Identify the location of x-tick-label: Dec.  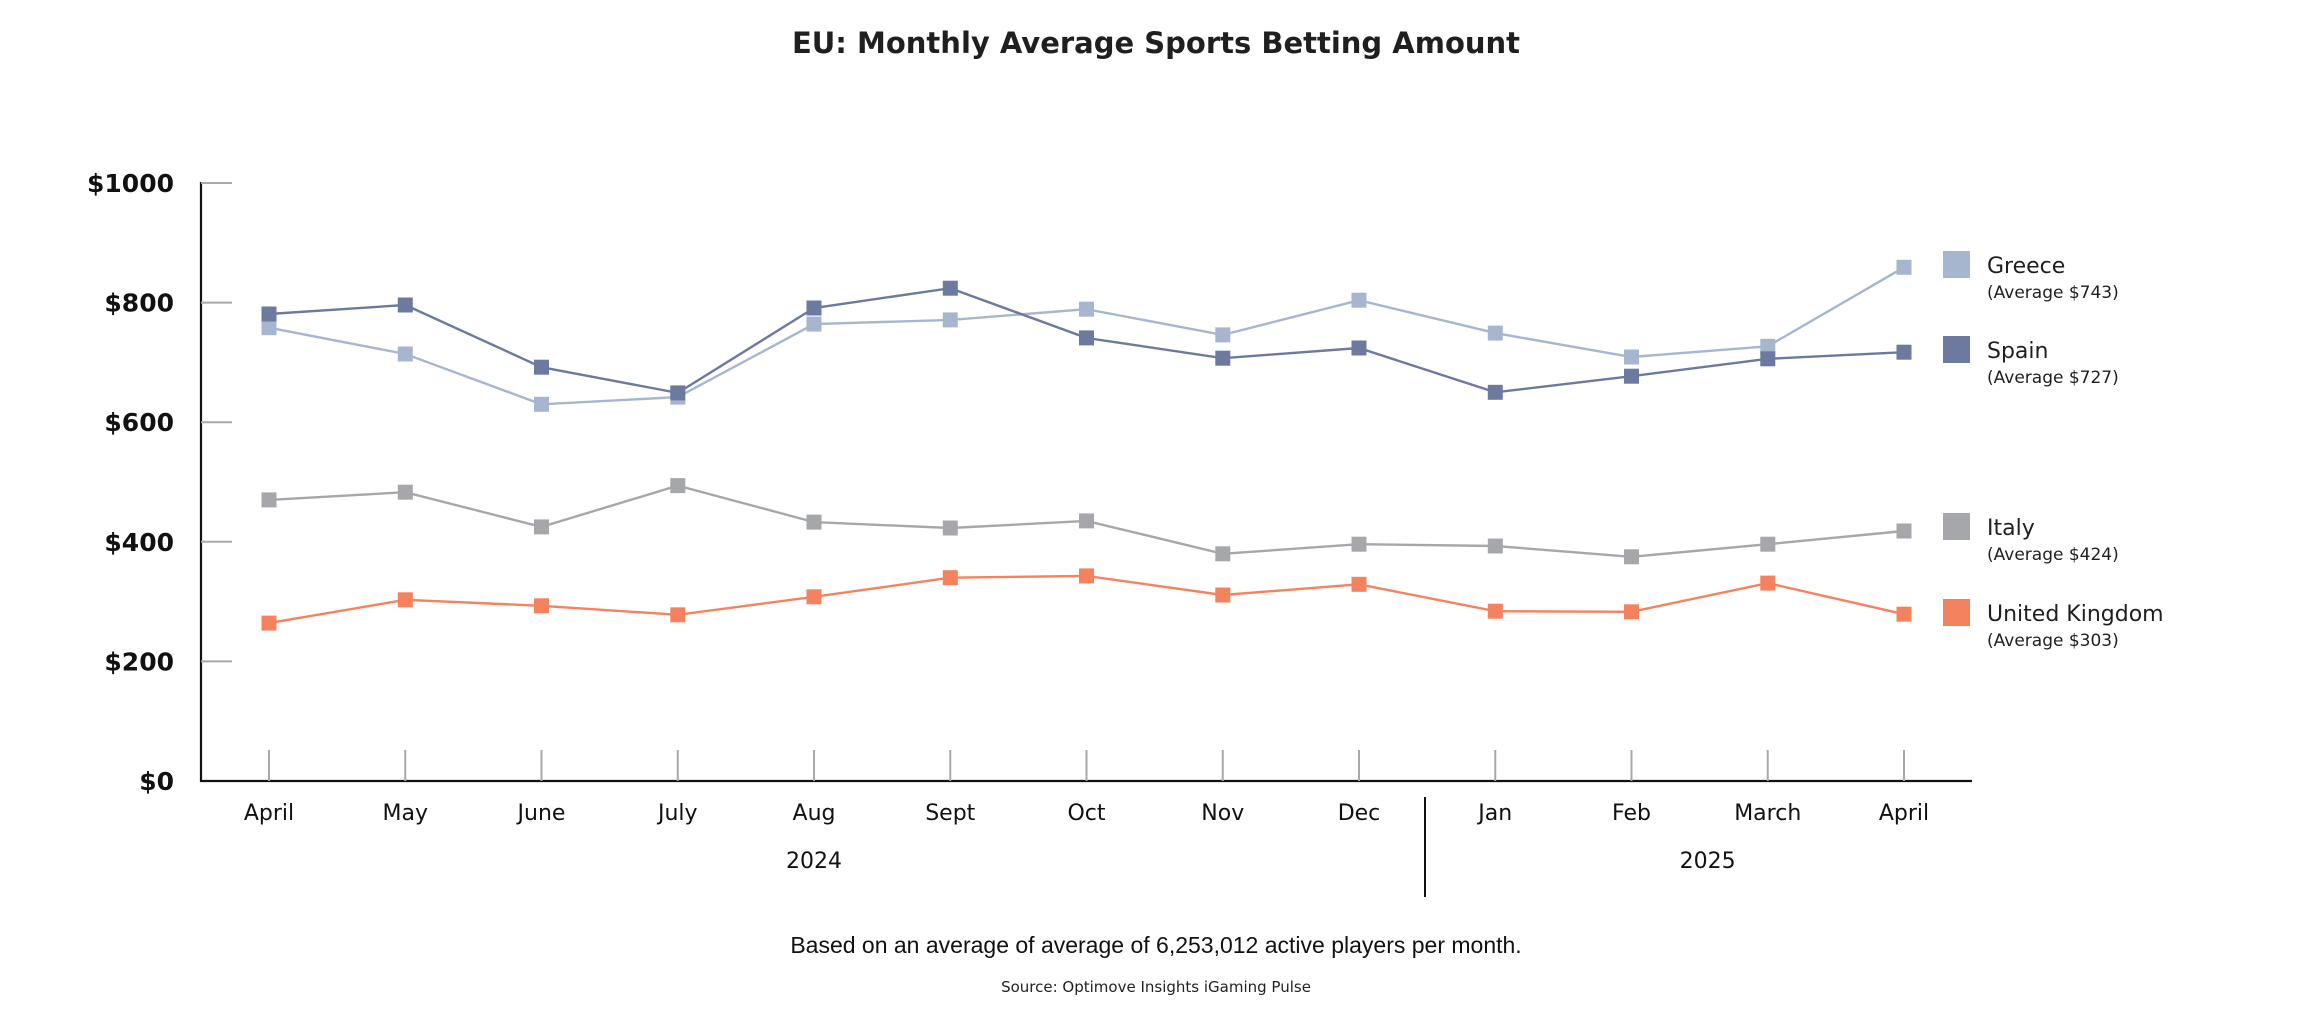
(1359, 813).